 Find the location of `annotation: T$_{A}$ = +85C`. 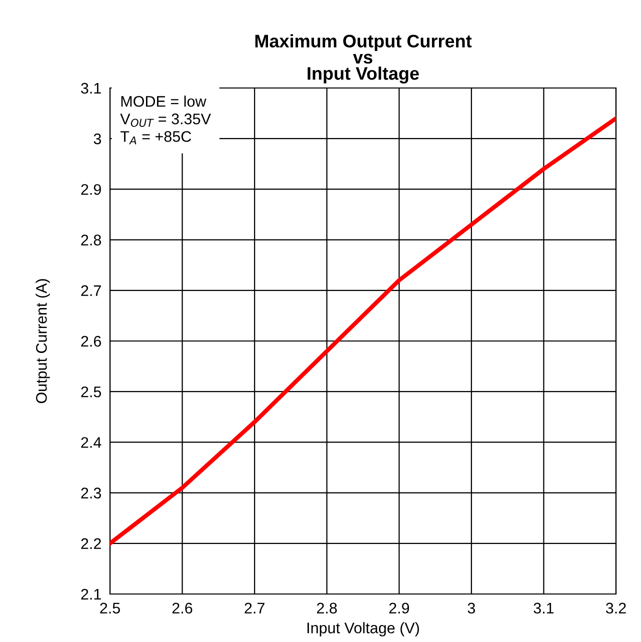

annotation: T$_{A}$ = +85C is located at coordinates (156, 137).